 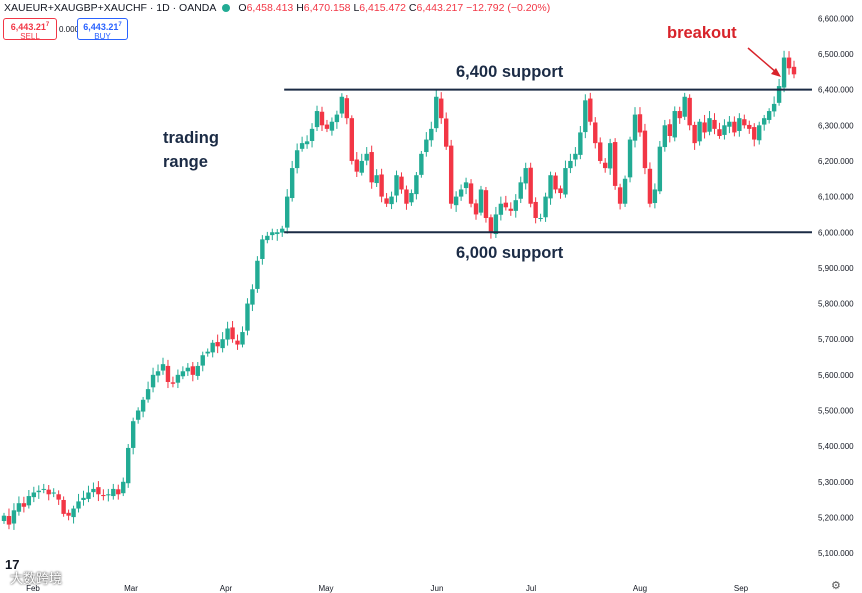 What do you see at coordinates (437, 588) in the screenshot?
I see `x-tick-label: Jun` at bounding box center [437, 588].